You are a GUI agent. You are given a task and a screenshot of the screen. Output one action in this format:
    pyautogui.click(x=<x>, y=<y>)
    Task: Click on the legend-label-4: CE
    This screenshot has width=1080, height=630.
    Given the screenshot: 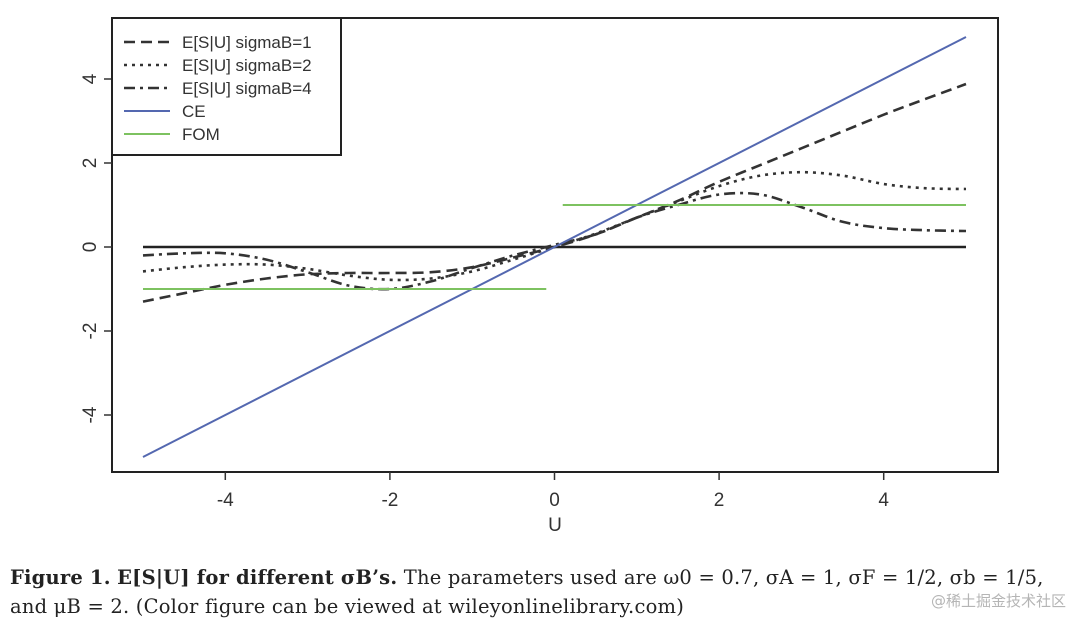 What is the action you would take?
    pyautogui.click(x=194, y=111)
    